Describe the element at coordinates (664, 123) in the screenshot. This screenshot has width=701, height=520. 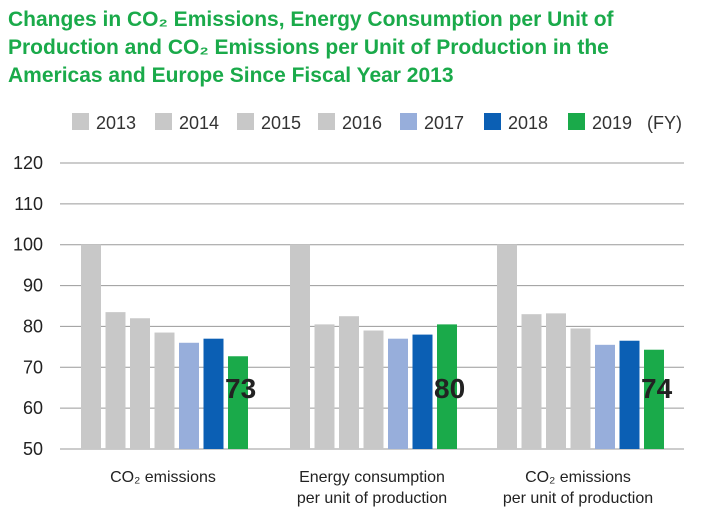
I see `legend-unit: (FY)` at that location.